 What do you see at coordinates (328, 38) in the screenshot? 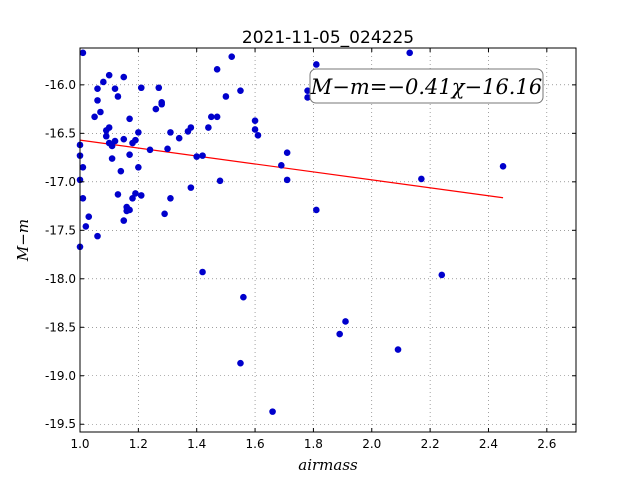
I see `chart-title: 2021-11-05_024225` at bounding box center [328, 38].